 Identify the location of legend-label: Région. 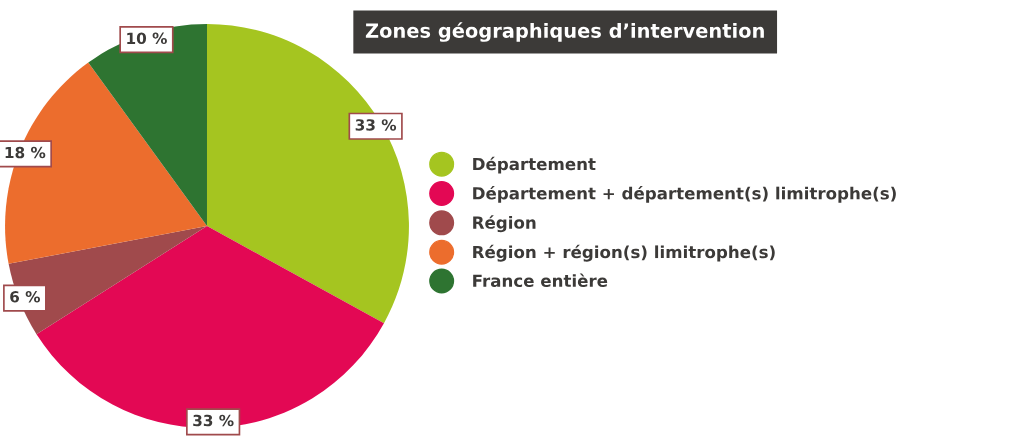
(504, 224).